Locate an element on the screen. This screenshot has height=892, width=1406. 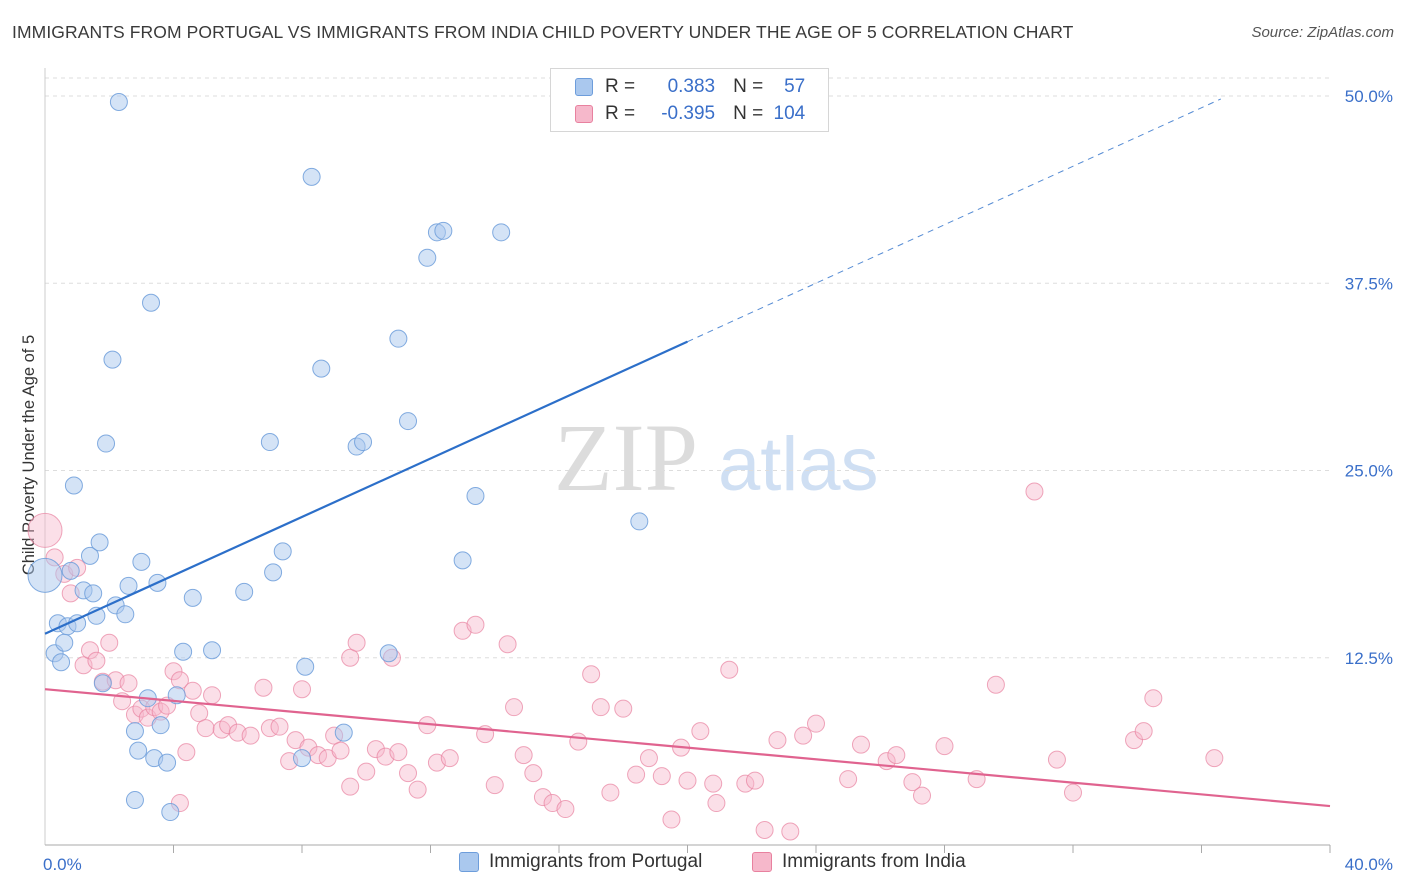
india-n-value: 104 is located at coordinates (789, 113).